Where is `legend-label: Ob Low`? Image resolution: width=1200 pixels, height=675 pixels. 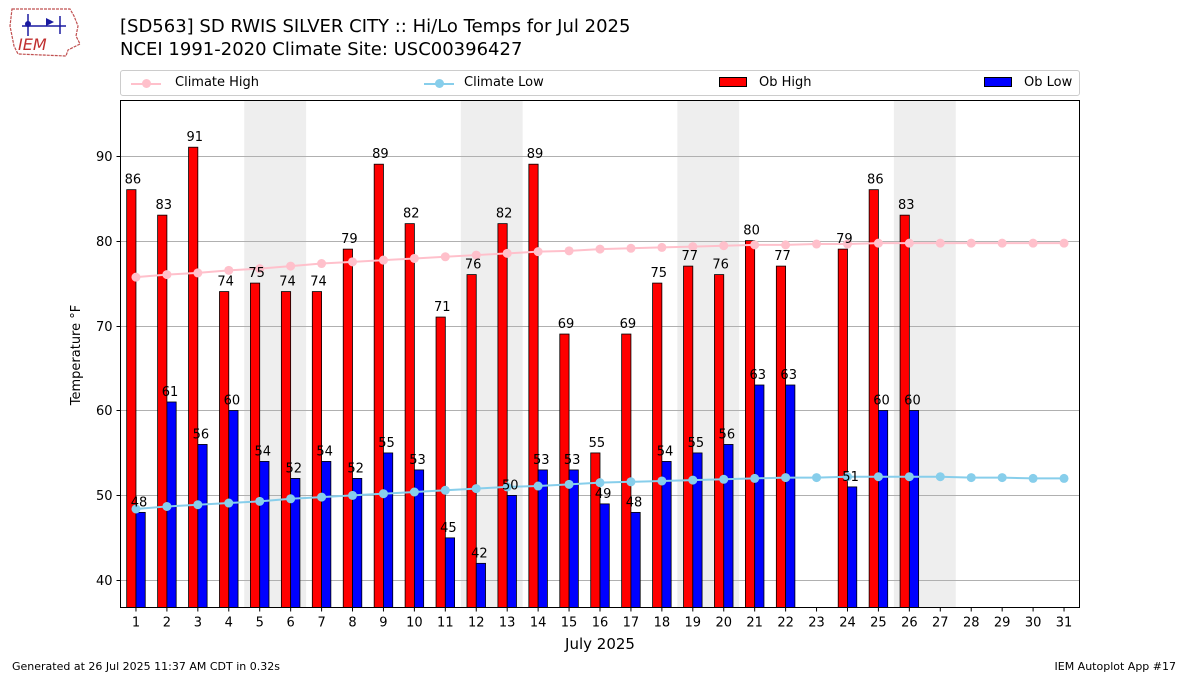 legend-label: Ob Low is located at coordinates (1048, 82).